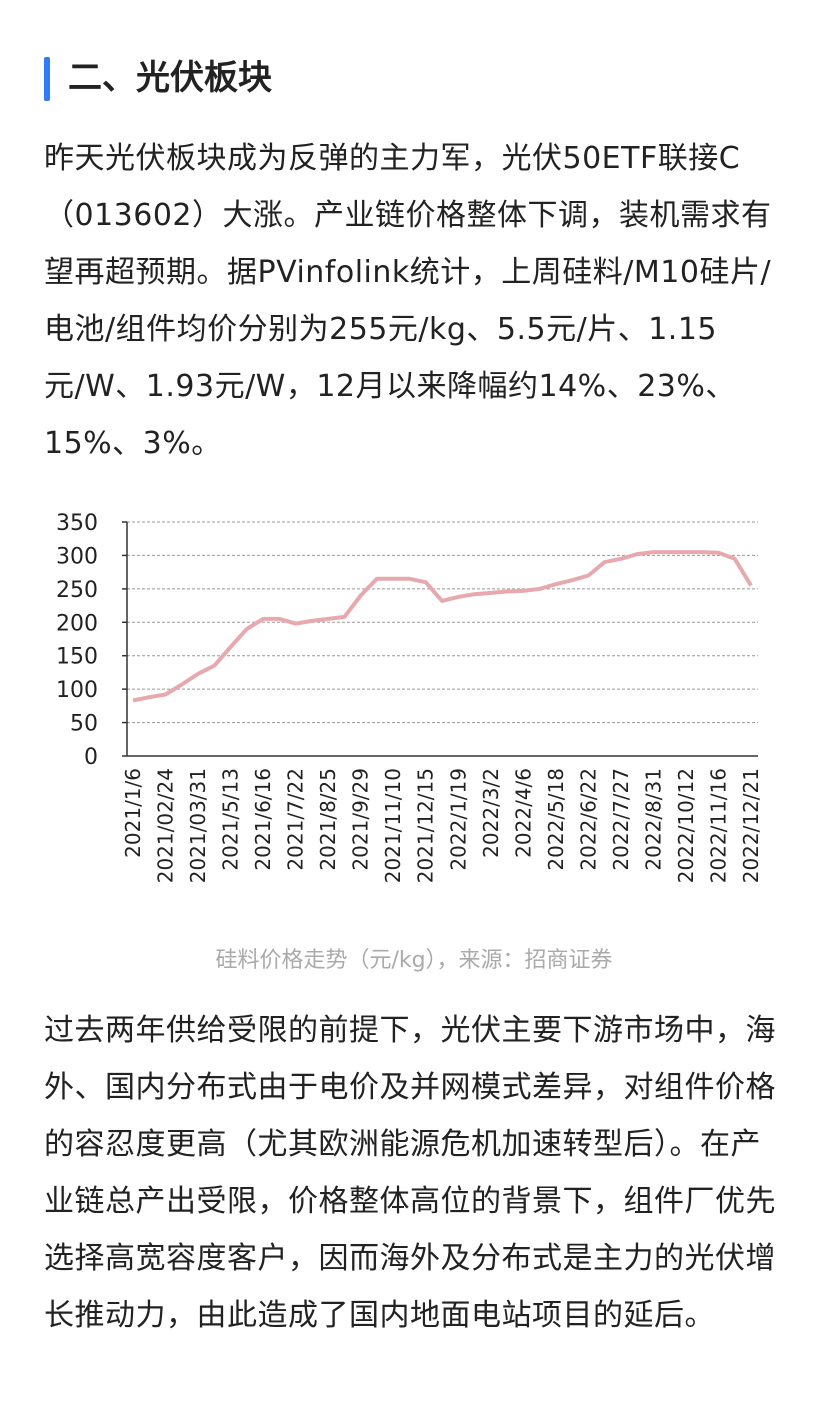 This screenshot has width=828, height=1422. Describe the element at coordinates (198, 825) in the screenshot. I see `x-tick-label: 2021/03/31` at that location.